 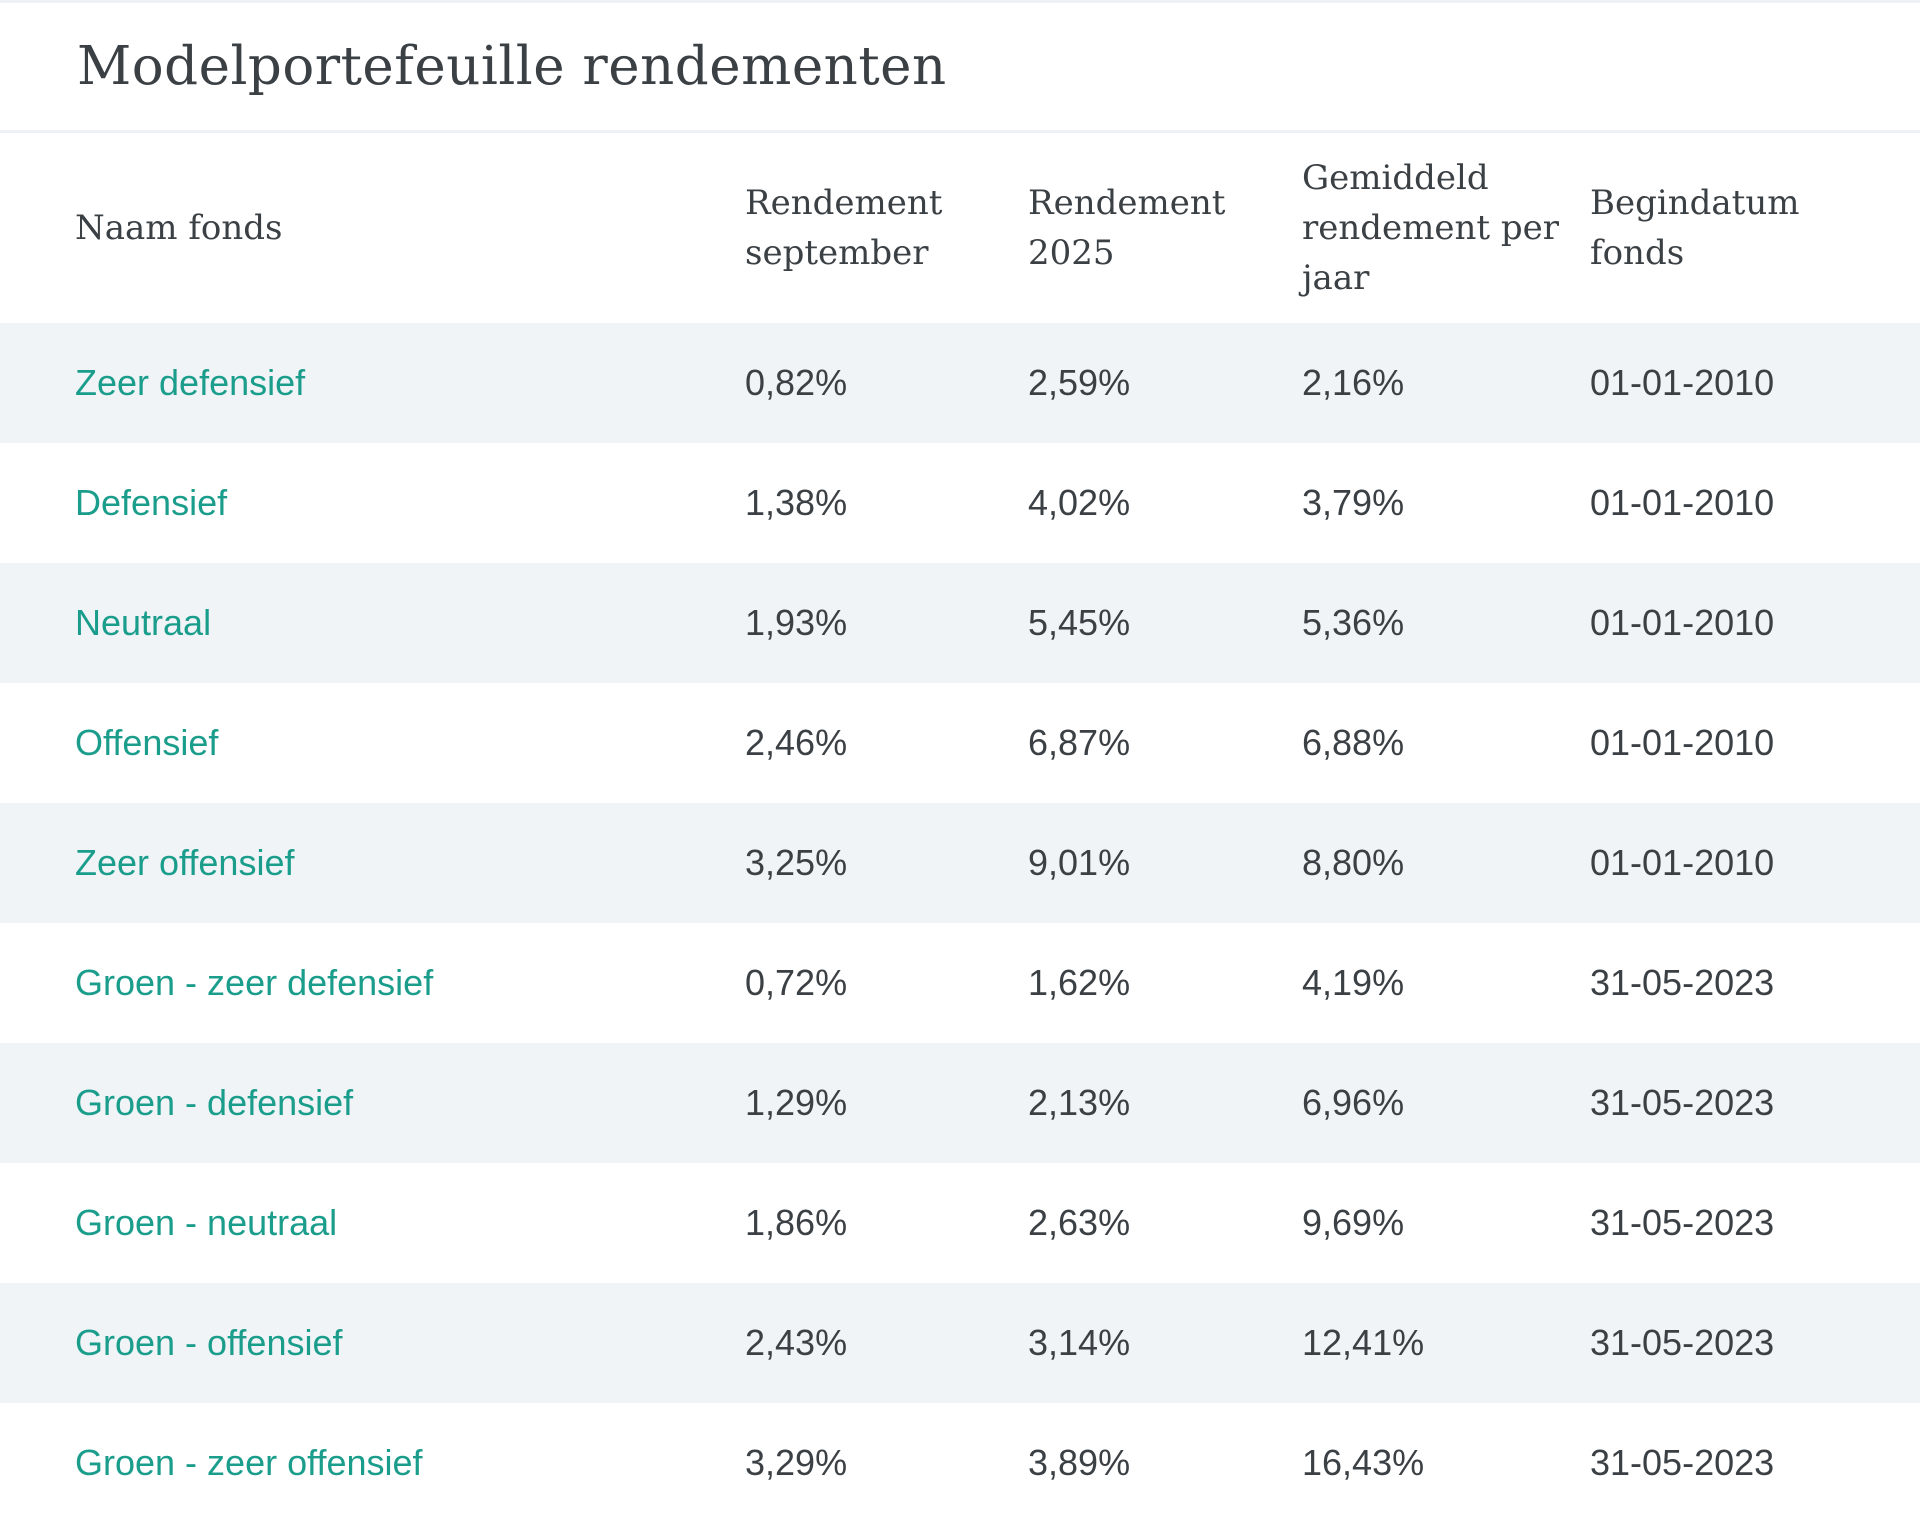 What do you see at coordinates (1695, 228) in the screenshot?
I see `column-header-begindatum-fonds: Begindatum fonds` at bounding box center [1695, 228].